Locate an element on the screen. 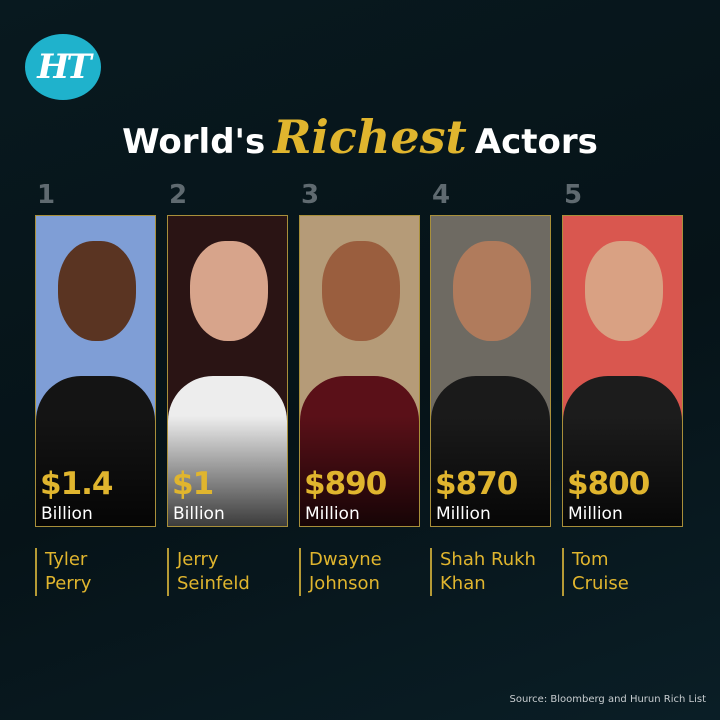 The height and width of the screenshot is (720, 720). rank-number: 2 is located at coordinates (178, 195).